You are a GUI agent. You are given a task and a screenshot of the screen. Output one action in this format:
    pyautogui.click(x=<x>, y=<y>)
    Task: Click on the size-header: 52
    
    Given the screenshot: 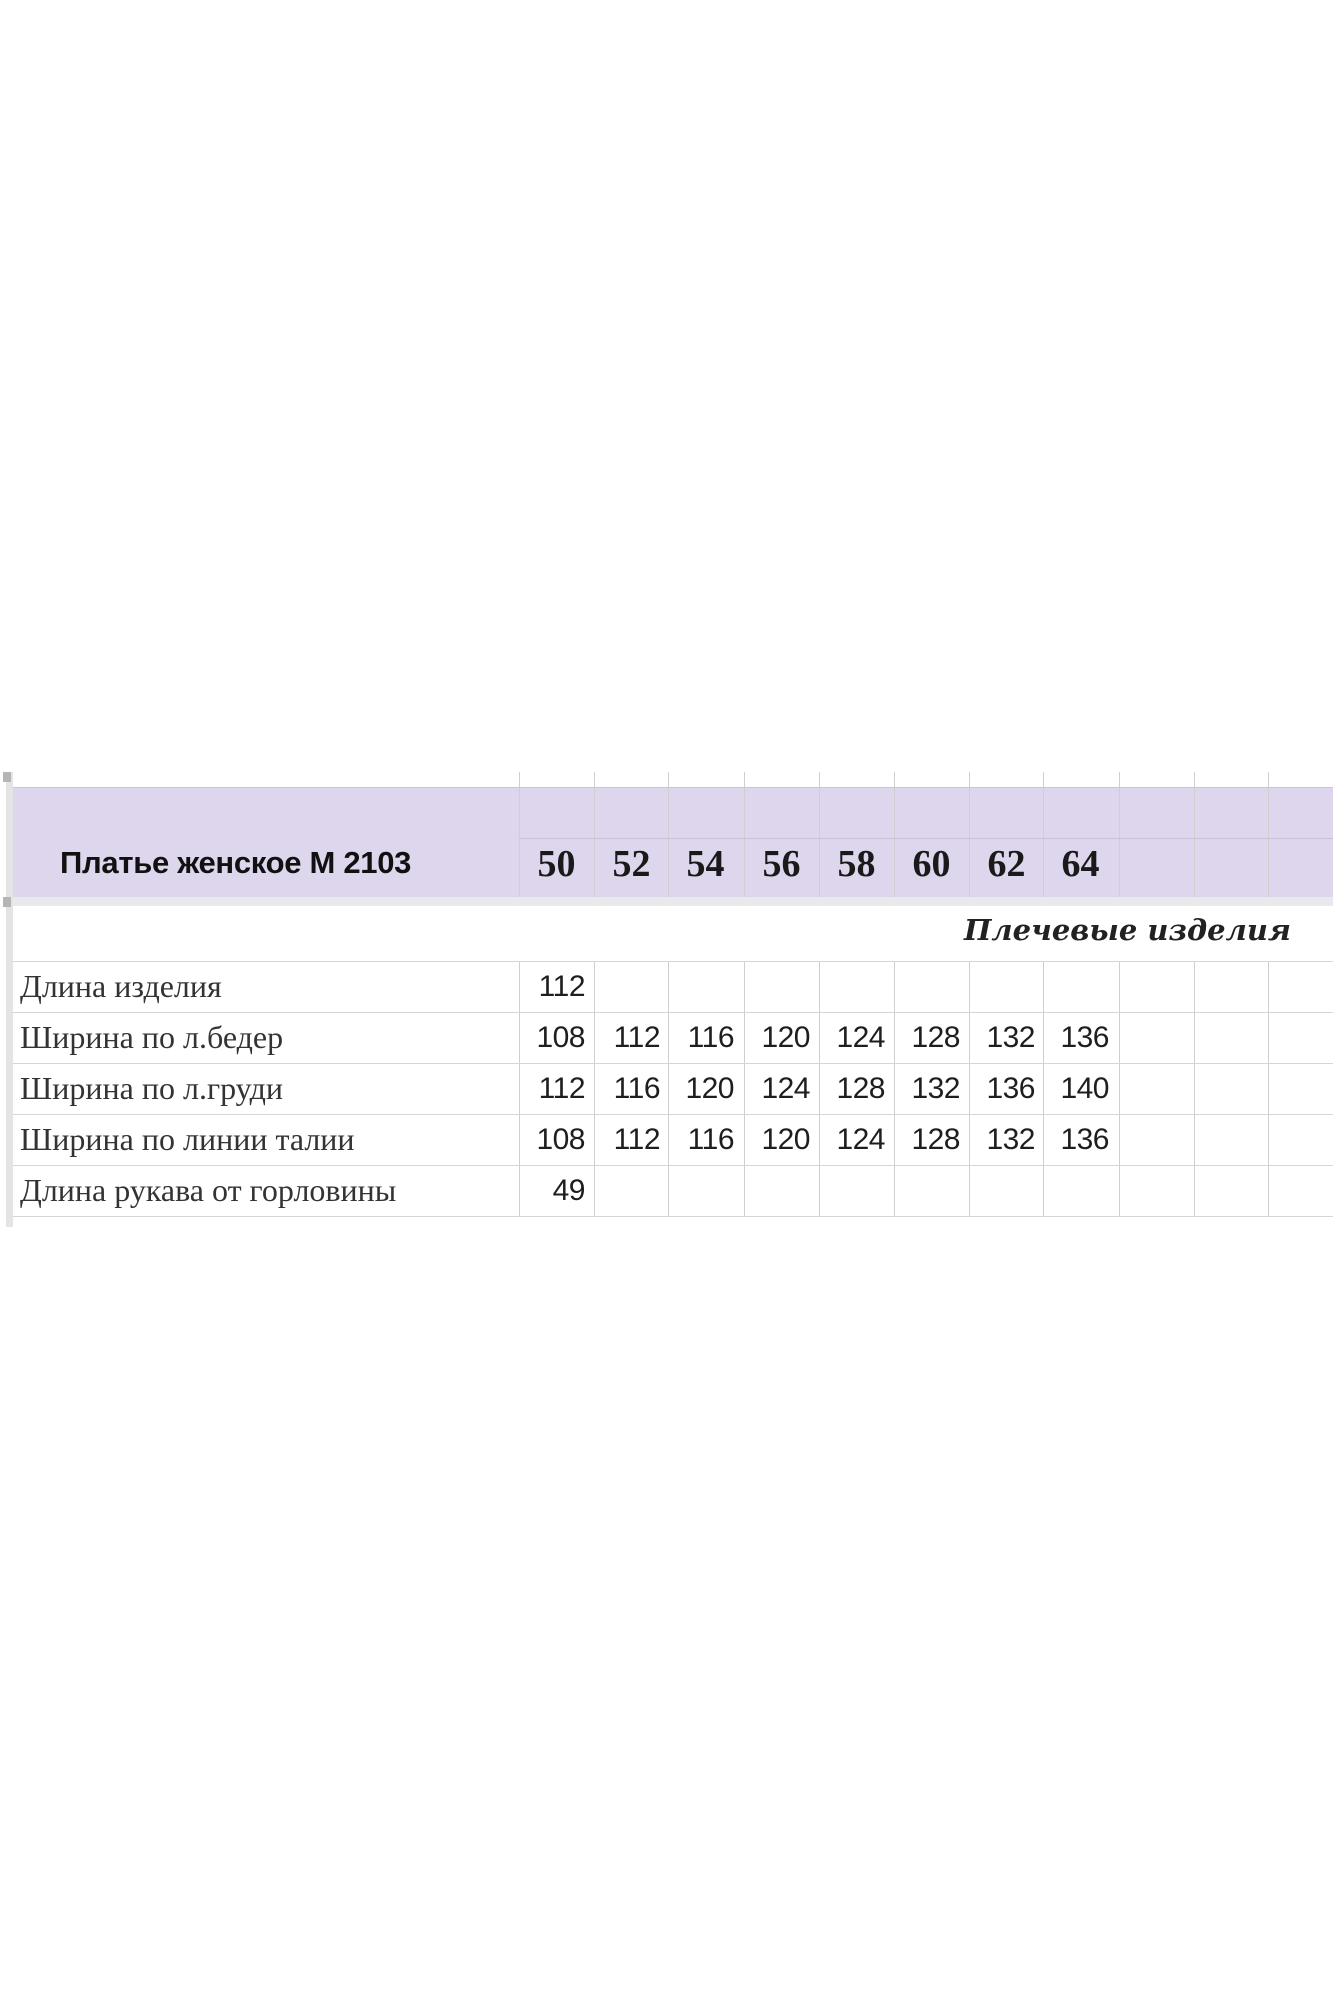 What is the action you would take?
    pyautogui.click(x=631, y=864)
    